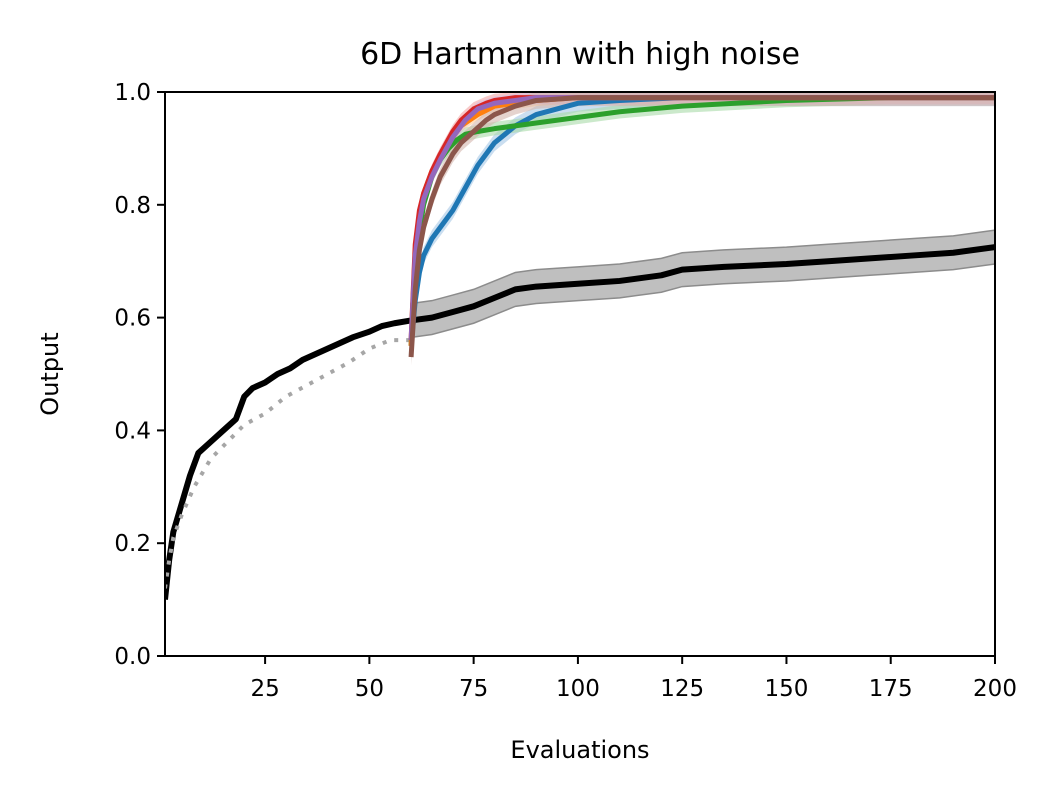  Describe the element at coordinates (132, 431) in the screenshot. I see `y-tick-label: 0.4` at that location.